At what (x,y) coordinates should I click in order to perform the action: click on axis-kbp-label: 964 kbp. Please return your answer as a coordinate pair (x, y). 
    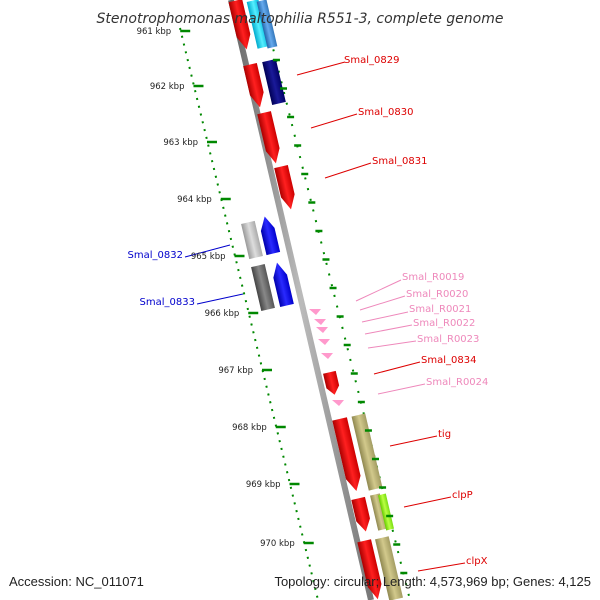
    Looking at the image, I should click on (194, 200).